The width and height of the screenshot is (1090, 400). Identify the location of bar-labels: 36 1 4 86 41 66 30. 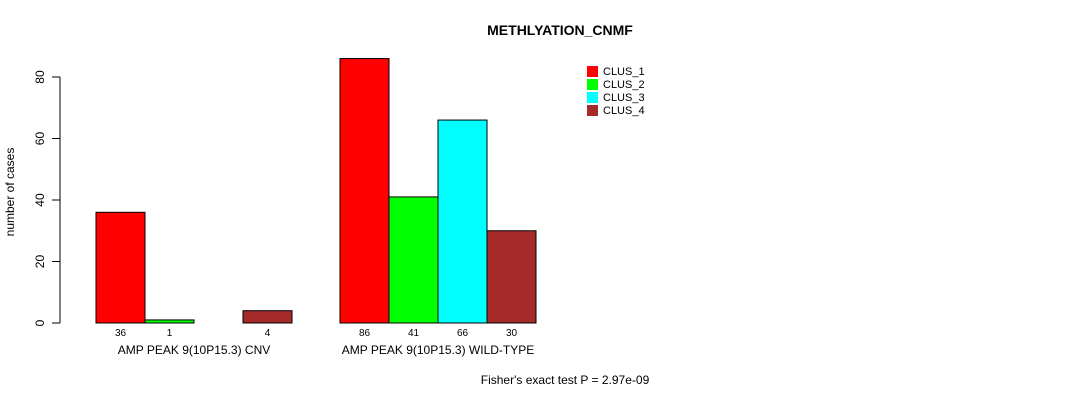
(316, 333).